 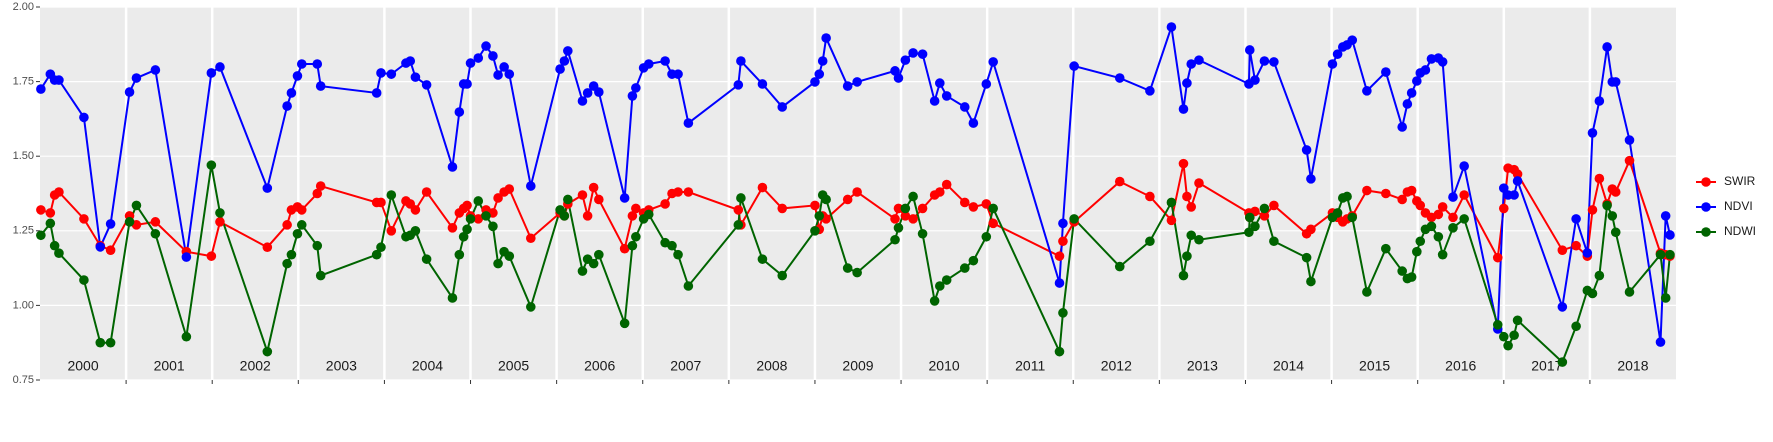 I want to click on year-label: 2003, so click(x=341, y=366).